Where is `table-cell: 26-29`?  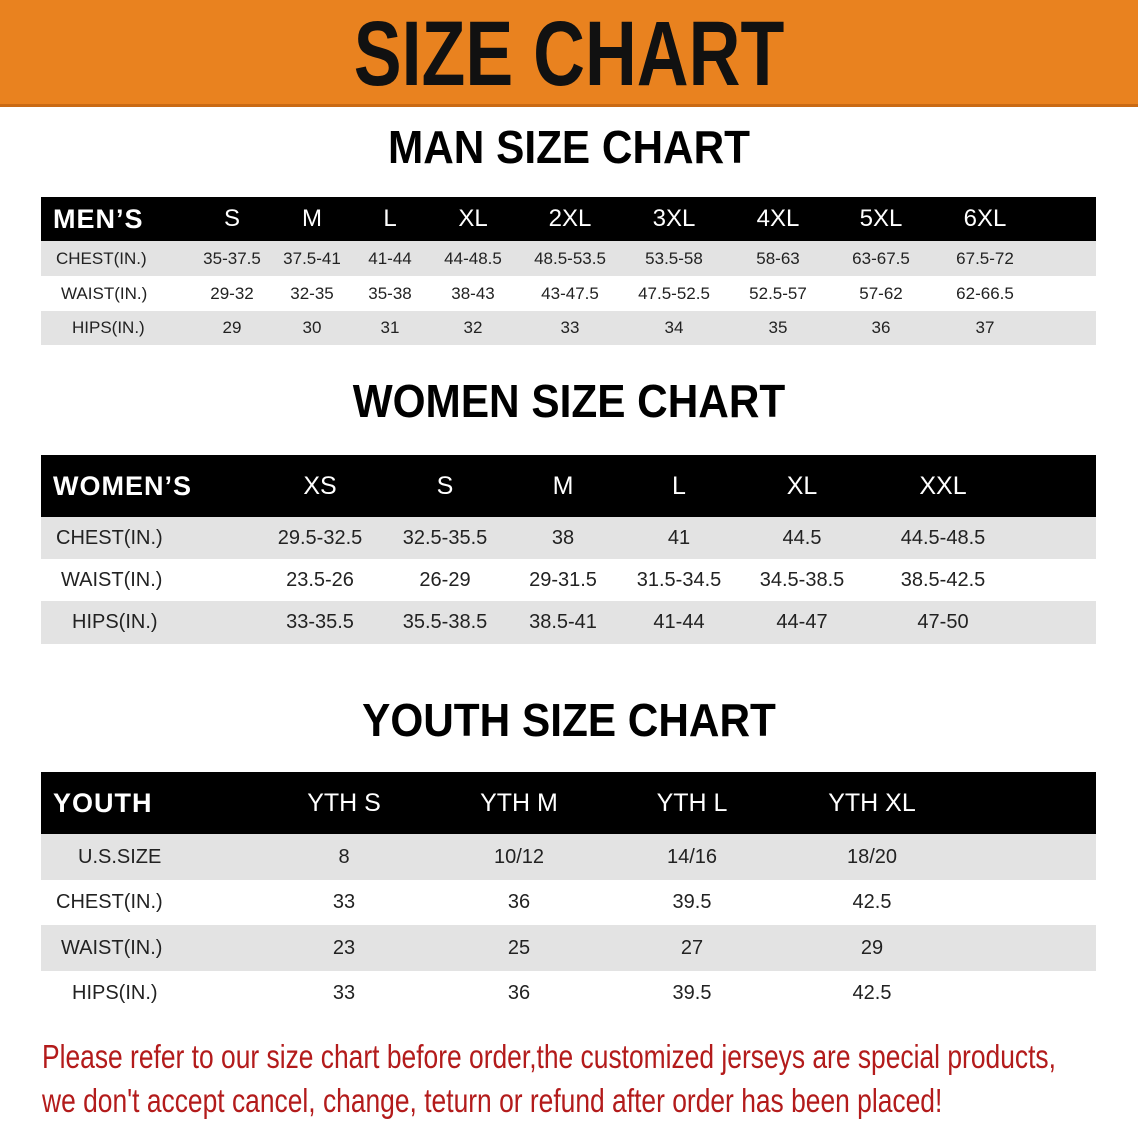
table-cell: 26-29 is located at coordinates (445, 580).